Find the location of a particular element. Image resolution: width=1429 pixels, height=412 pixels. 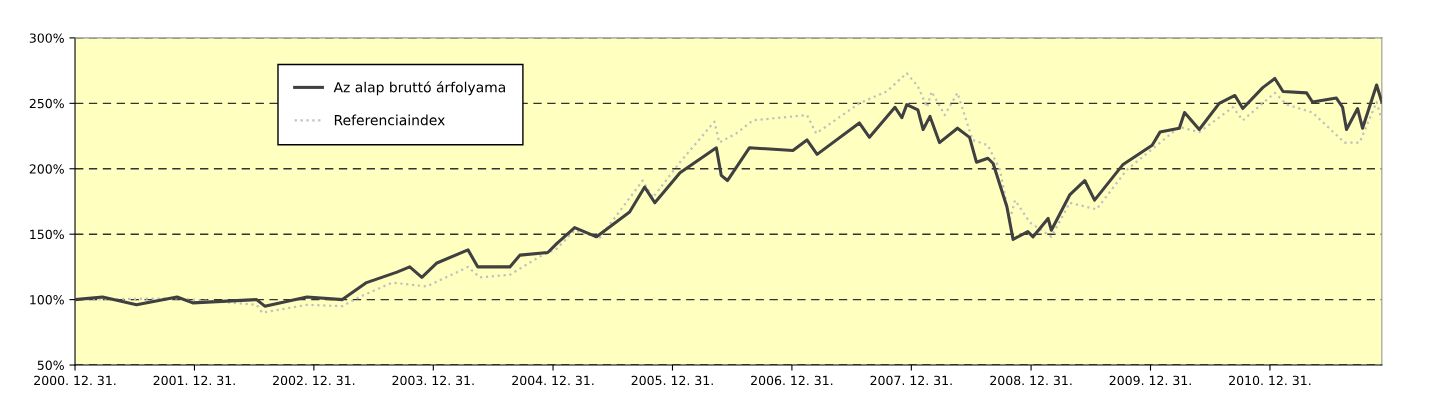

x-tick-label: 2002. 12. 31. is located at coordinates (314, 380).